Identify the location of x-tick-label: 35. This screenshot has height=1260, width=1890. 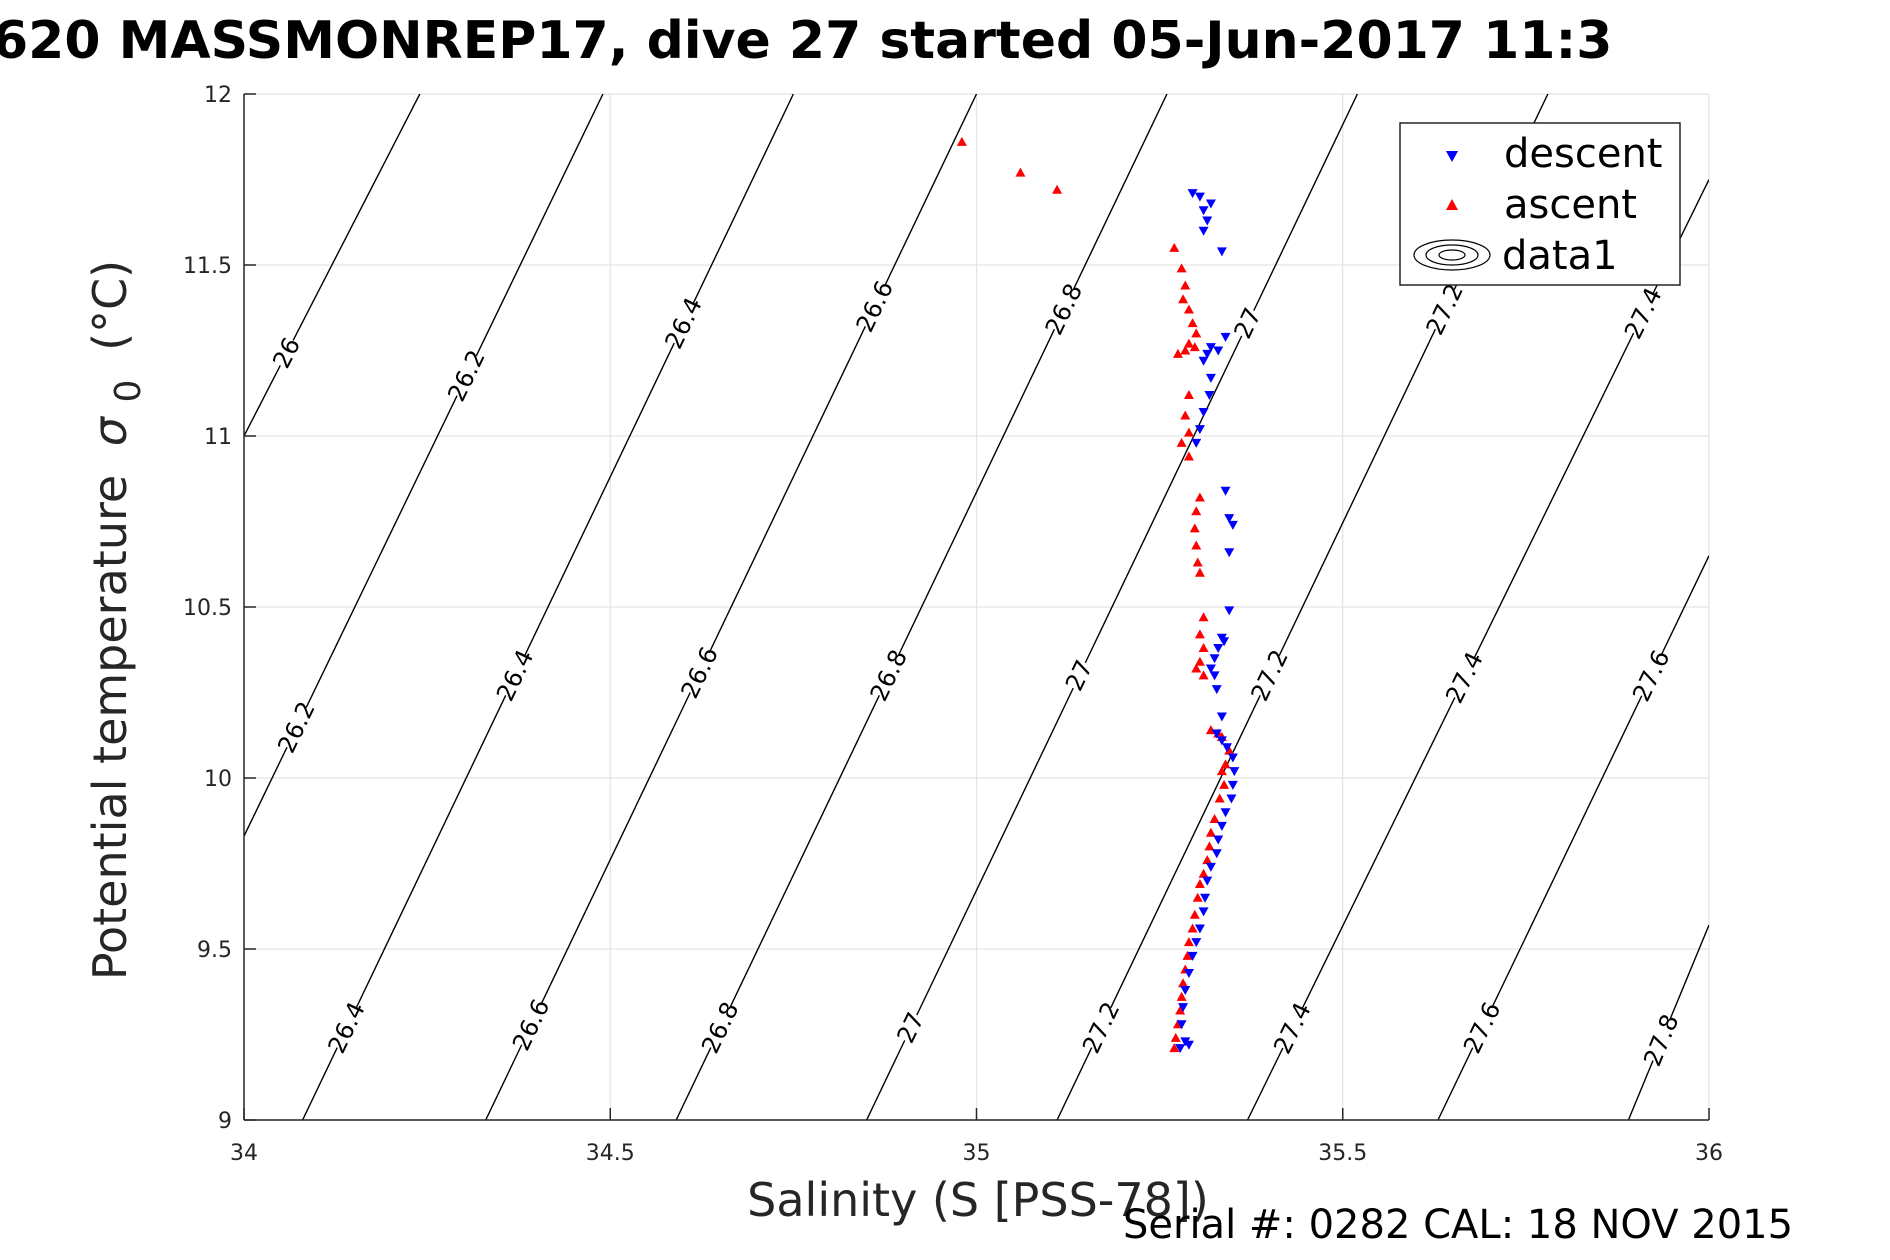
(977, 1153).